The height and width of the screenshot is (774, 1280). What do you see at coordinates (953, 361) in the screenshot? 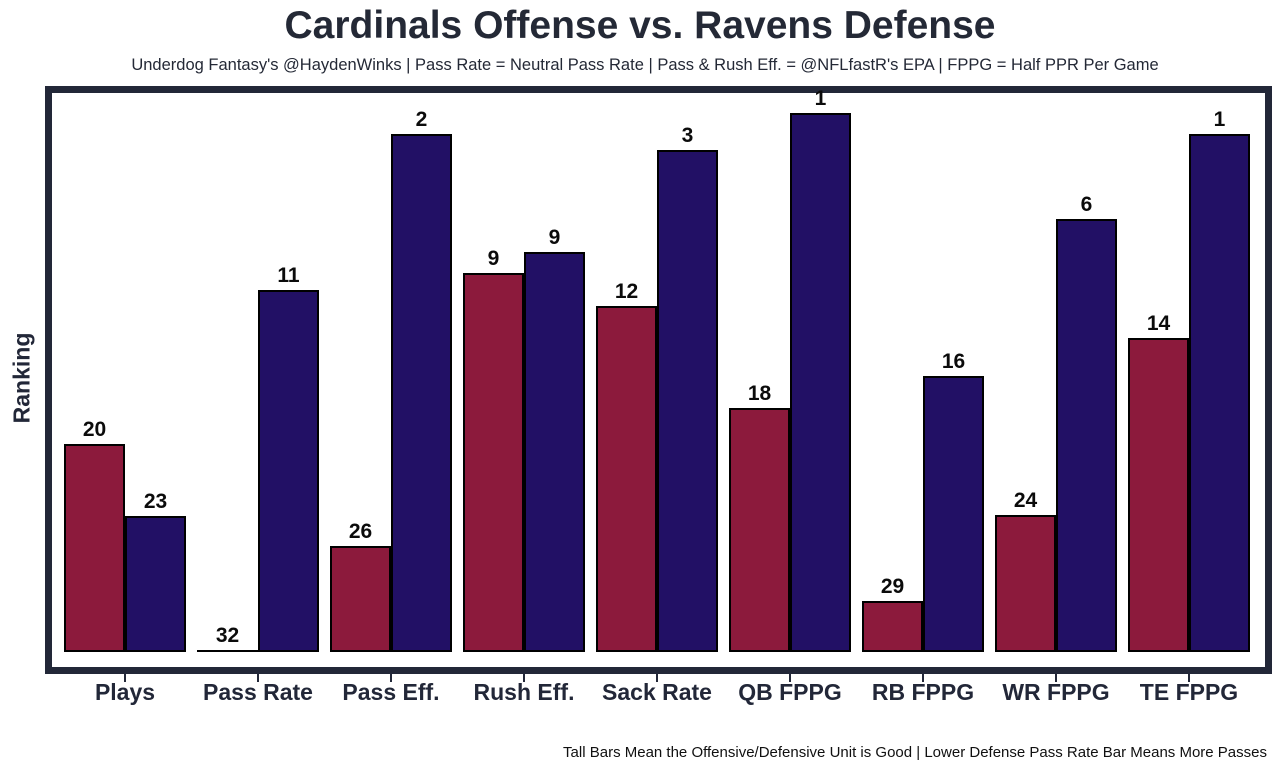
I see `bar-value-label: 16` at bounding box center [953, 361].